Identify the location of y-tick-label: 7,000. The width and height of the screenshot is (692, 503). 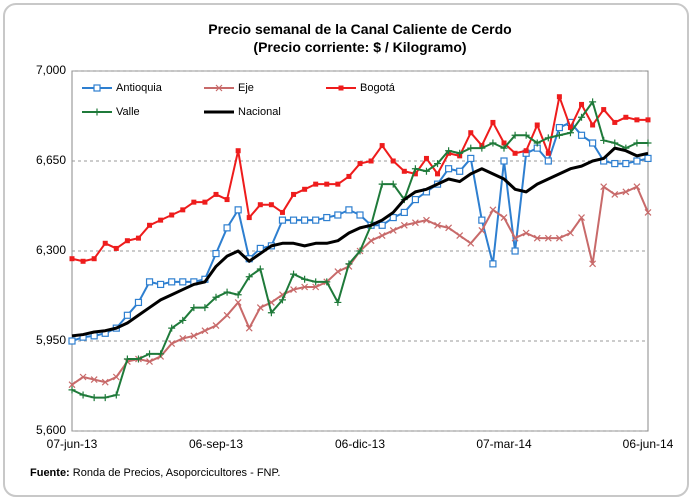
(51, 70).